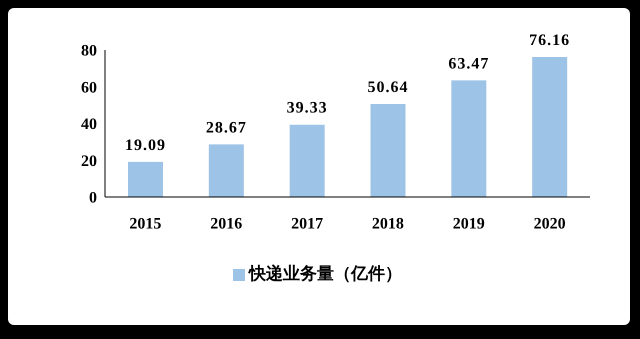  What do you see at coordinates (89, 87) in the screenshot?
I see `y-tick-label: 60` at bounding box center [89, 87].